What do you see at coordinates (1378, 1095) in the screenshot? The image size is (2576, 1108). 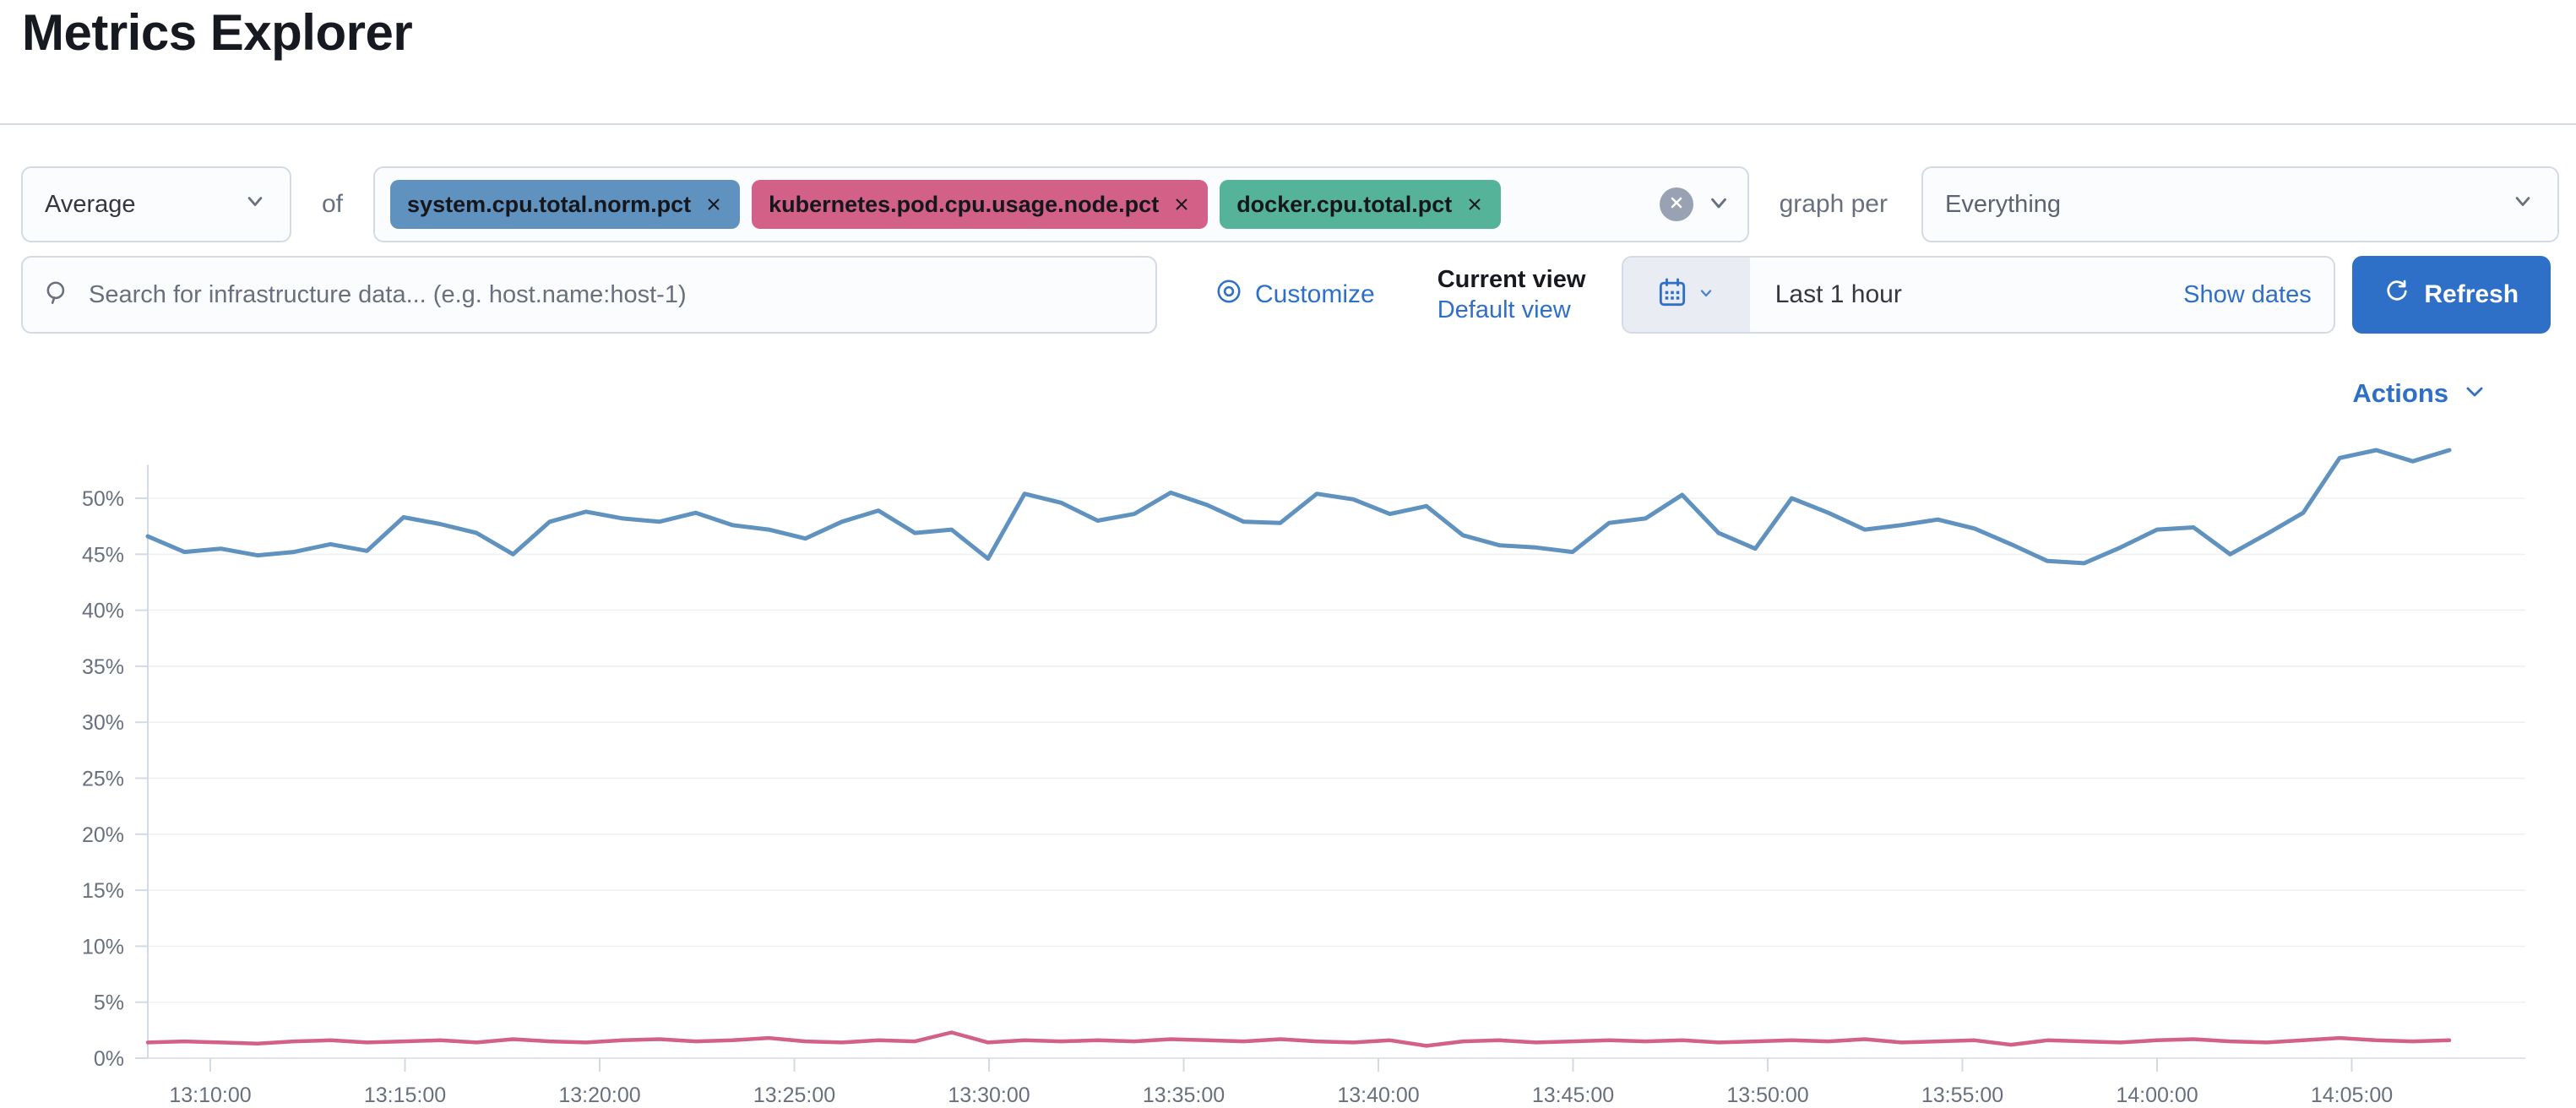 I see `svg-text: 13:40:00` at bounding box center [1378, 1095].